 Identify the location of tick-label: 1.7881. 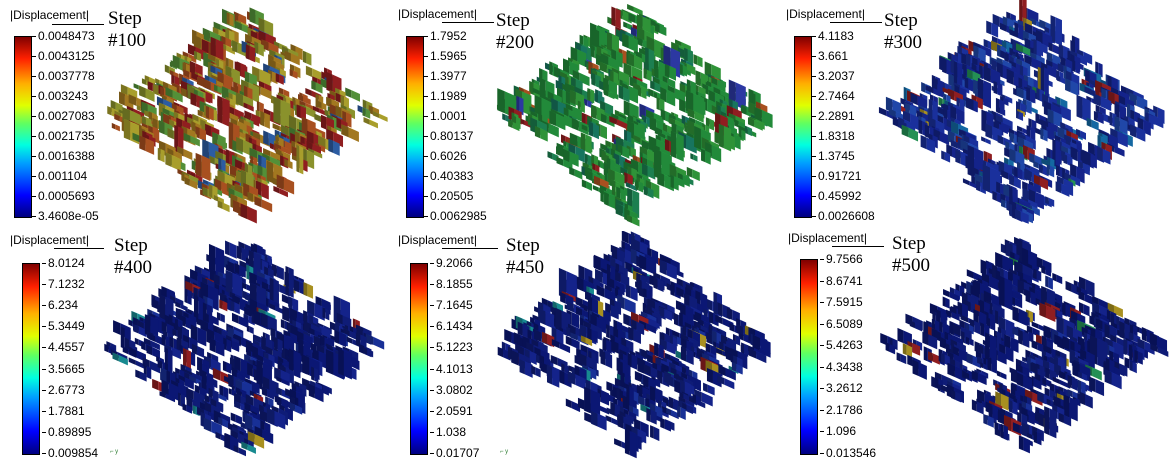
(63, 410).